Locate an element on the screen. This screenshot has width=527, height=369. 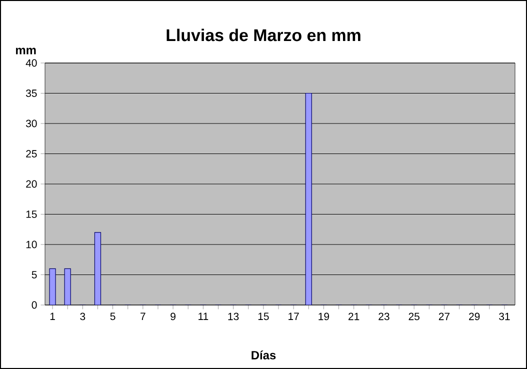
x-tick-label: 29 is located at coordinates (474, 316).